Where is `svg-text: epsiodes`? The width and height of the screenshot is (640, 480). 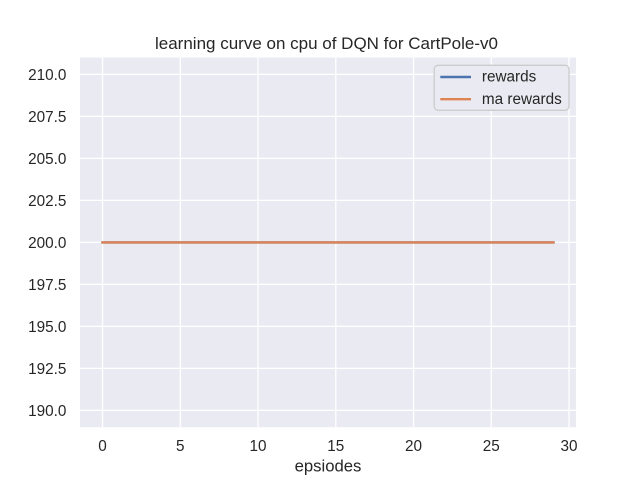
svg-text: epsiodes is located at coordinates (328, 465).